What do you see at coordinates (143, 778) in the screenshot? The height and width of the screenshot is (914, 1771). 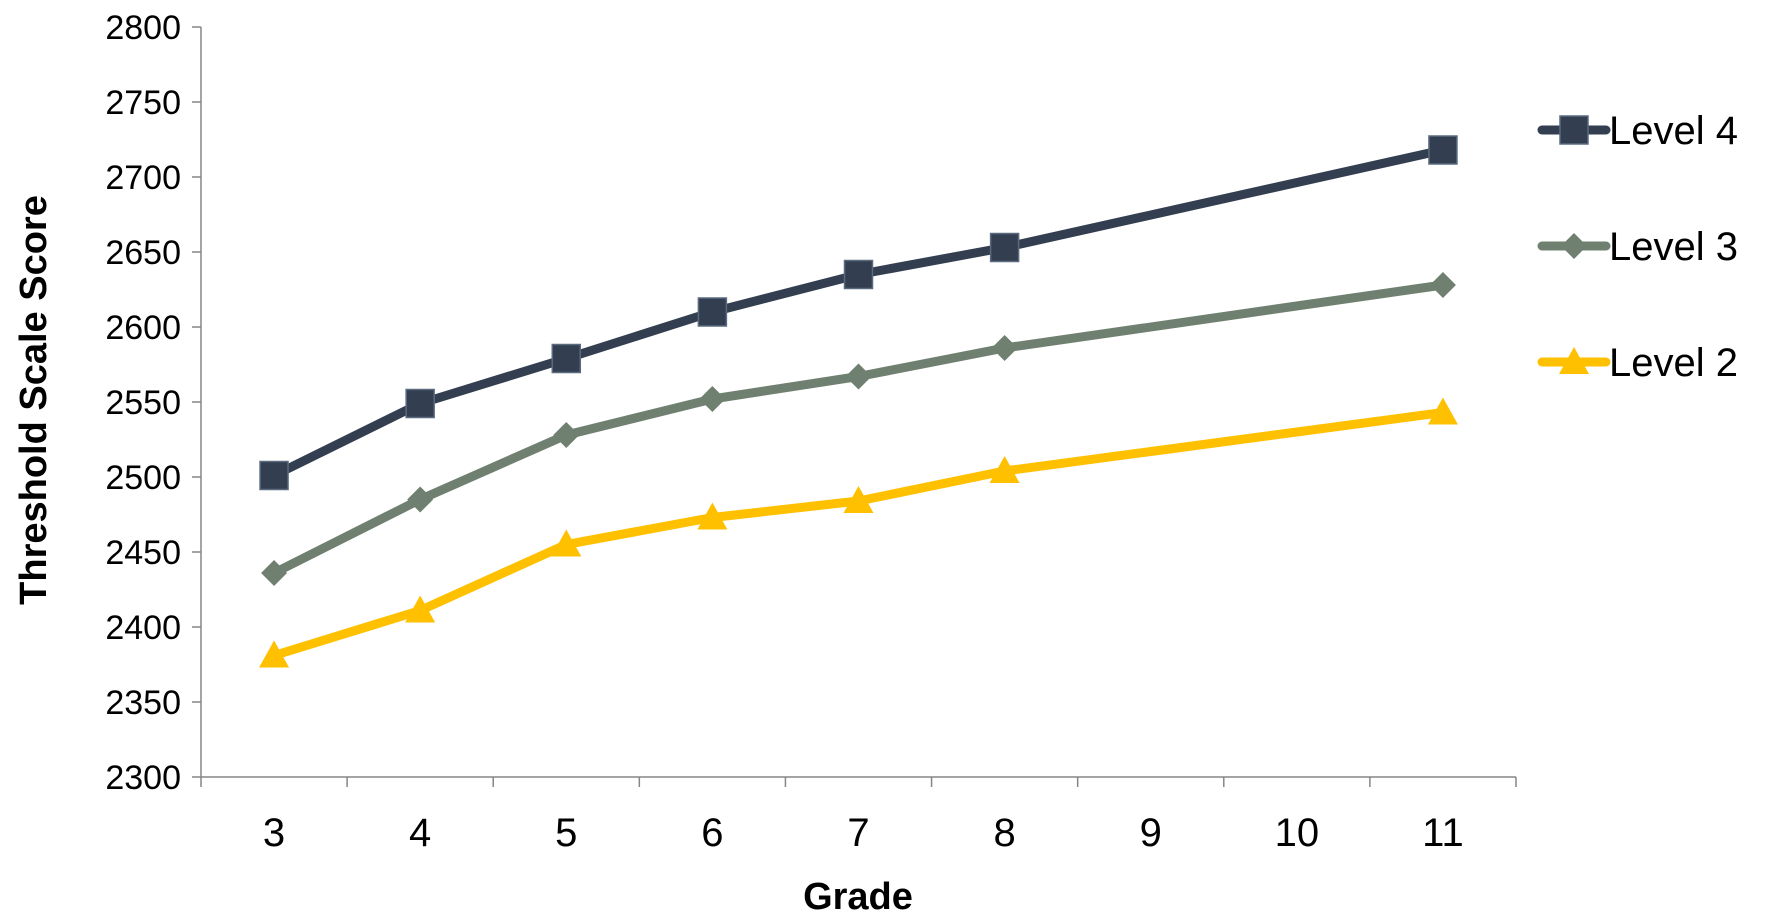 I see `y-tick-label: 2300` at bounding box center [143, 778].